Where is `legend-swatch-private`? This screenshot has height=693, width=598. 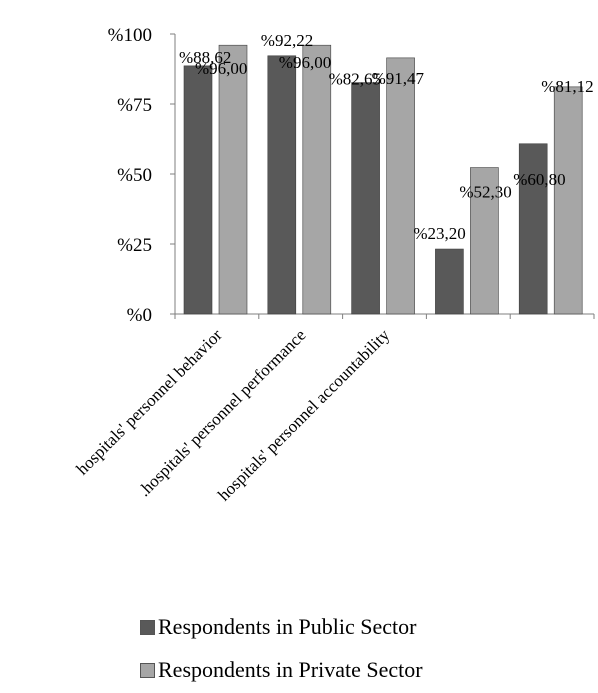 legend-swatch-private is located at coordinates (147, 670).